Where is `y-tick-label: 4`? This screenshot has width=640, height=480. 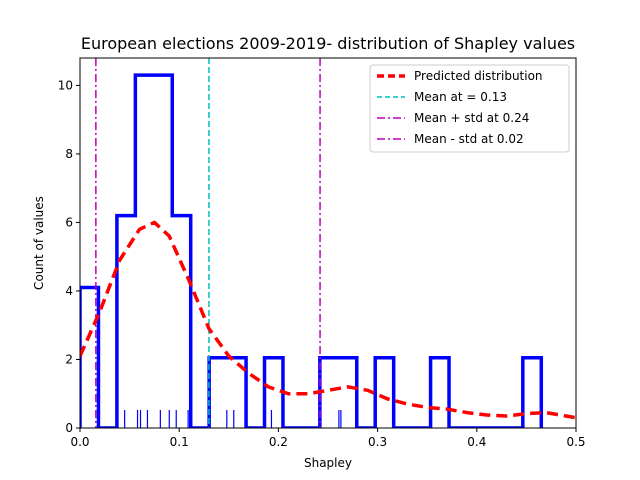
y-tick-label: 4 is located at coordinates (69, 291).